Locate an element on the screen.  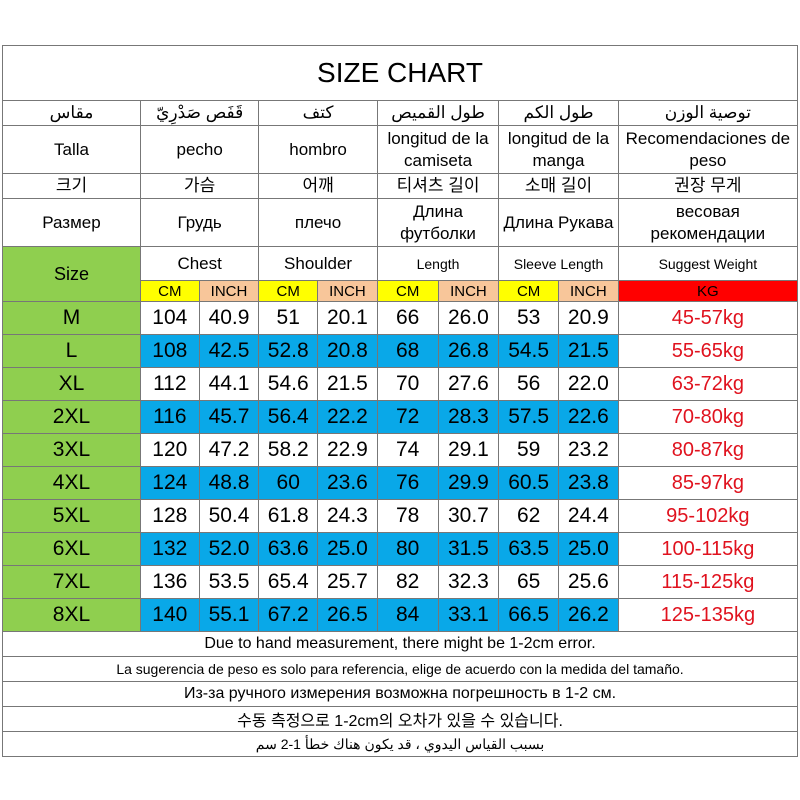
sleeve-inch-cell: 26.2 is located at coordinates (588, 615).